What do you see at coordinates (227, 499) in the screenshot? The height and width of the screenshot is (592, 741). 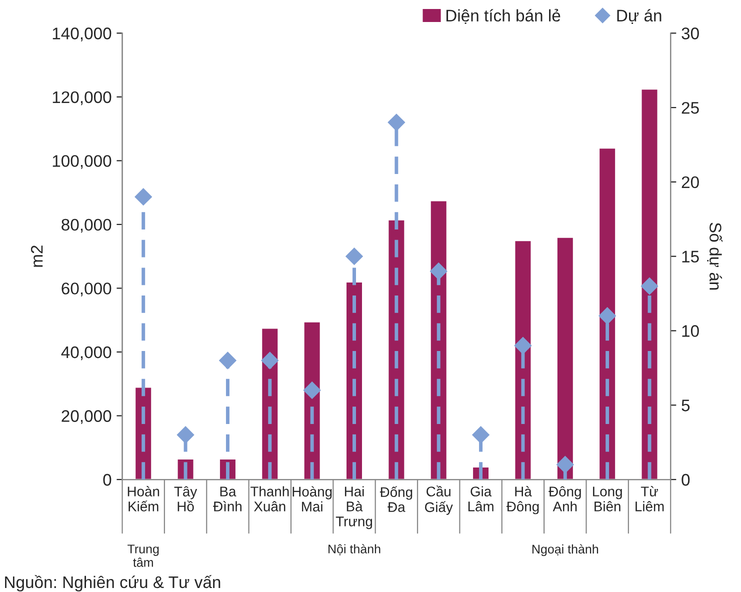 I see `x-tick-label: Ba Đình` at bounding box center [227, 499].